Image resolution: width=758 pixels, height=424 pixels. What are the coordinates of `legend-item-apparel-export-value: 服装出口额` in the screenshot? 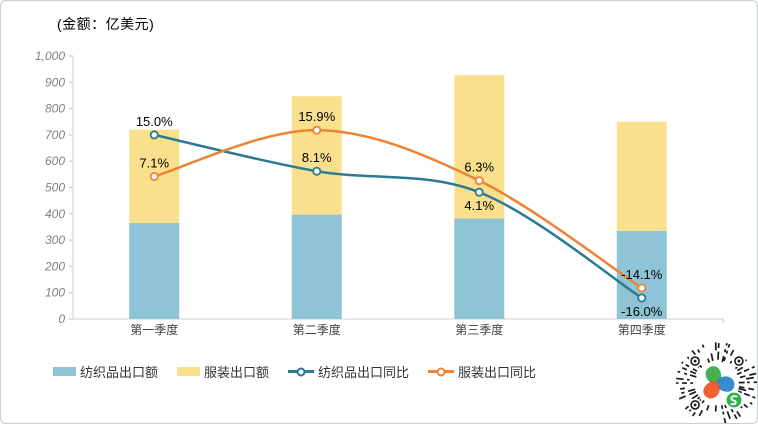 It's located at (223, 371).